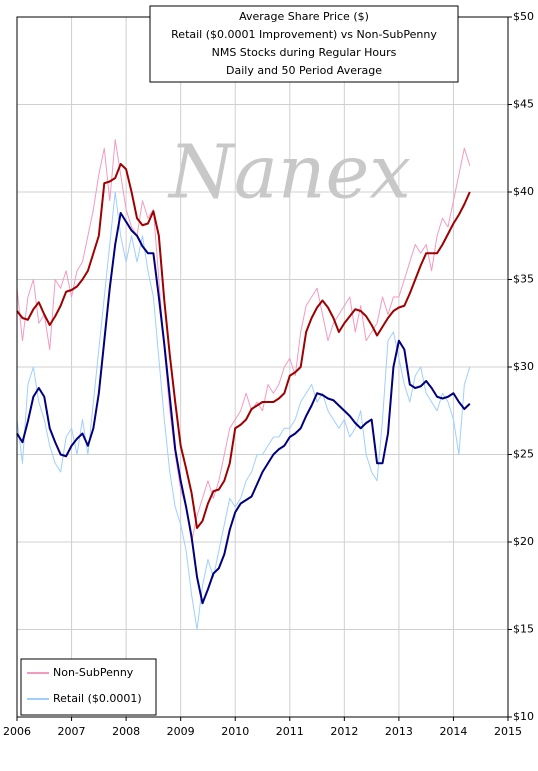  Describe the element at coordinates (523, 716) in the screenshot. I see `y-tick-label: $10` at that location.